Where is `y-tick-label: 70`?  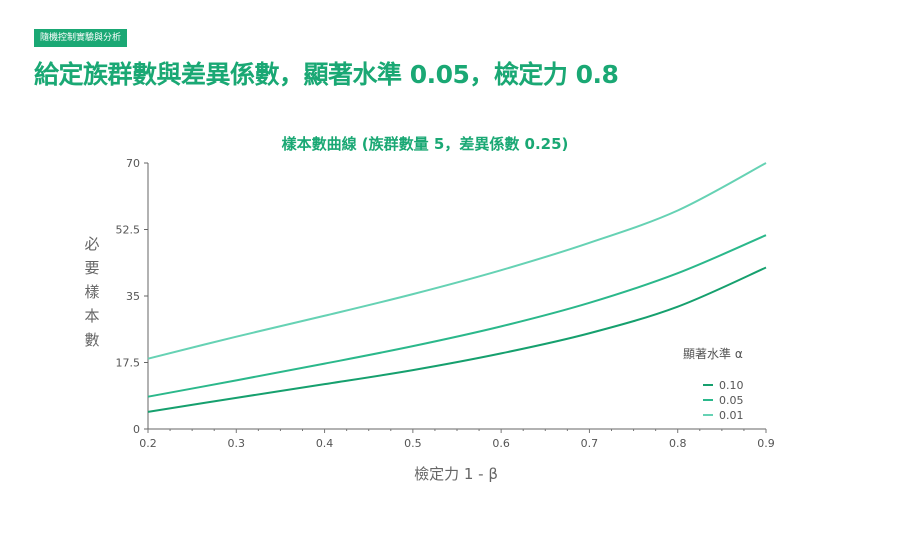
y-tick-label: 70 is located at coordinates (133, 163).